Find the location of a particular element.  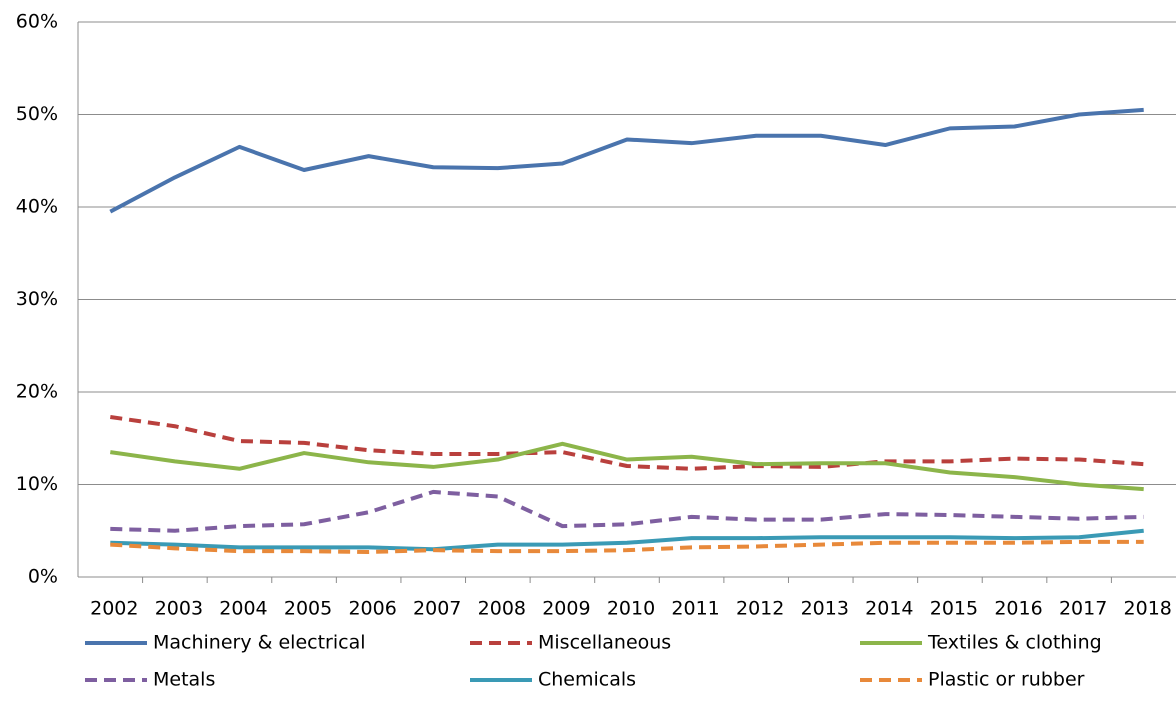

x-tick-label: 2007 is located at coordinates (437, 609).